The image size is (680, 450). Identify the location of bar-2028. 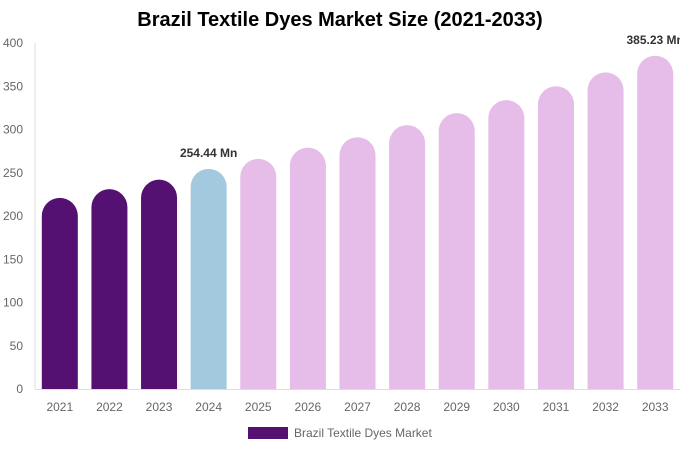
(407, 257).